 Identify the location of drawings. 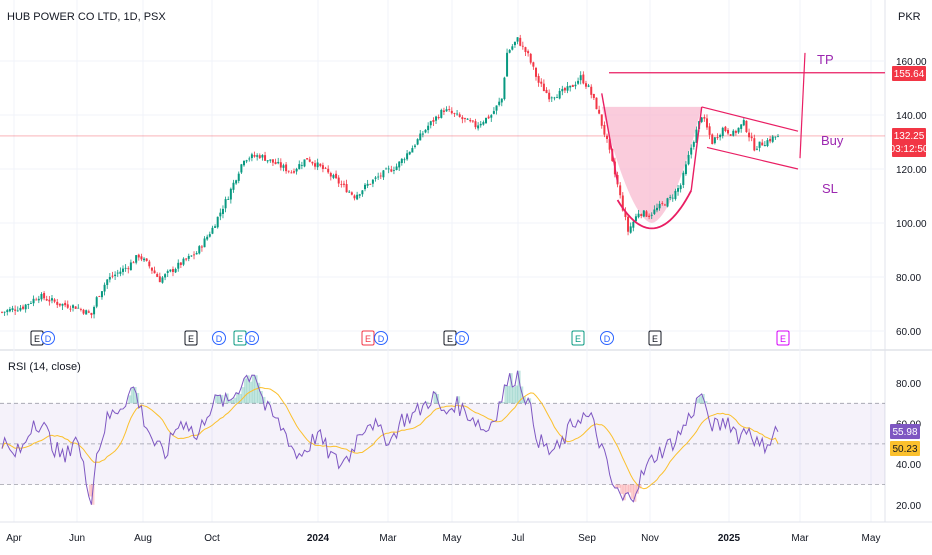
(743, 141).